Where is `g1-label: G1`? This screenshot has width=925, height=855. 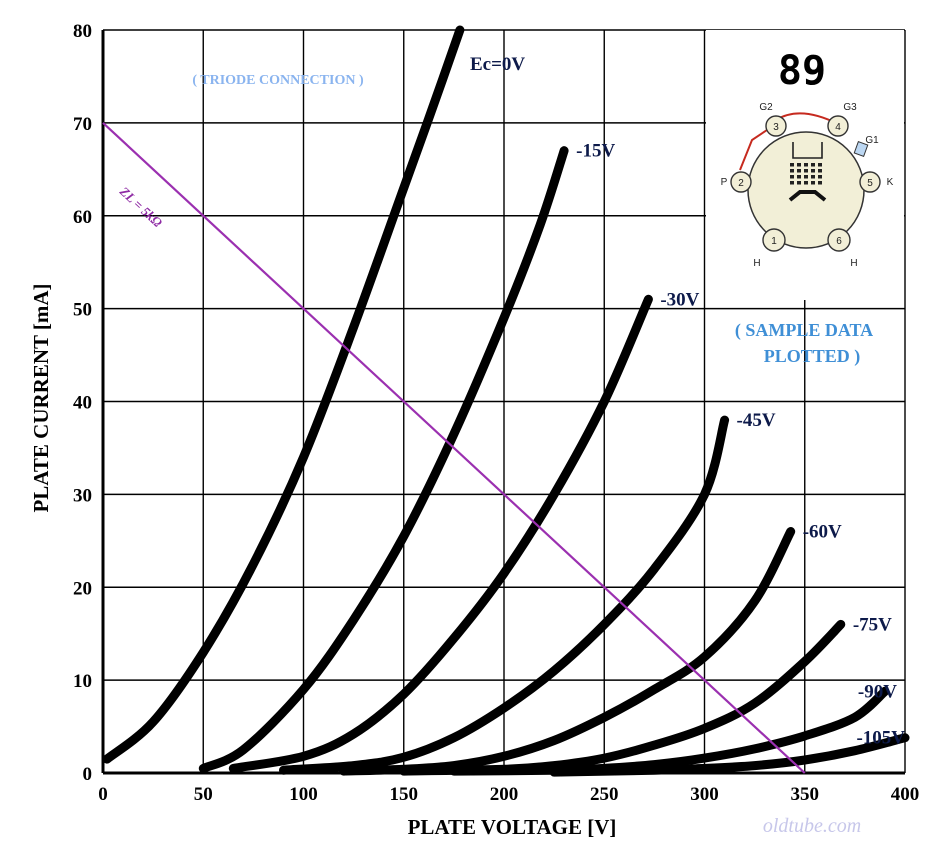 g1-label: G1 is located at coordinates (872, 140).